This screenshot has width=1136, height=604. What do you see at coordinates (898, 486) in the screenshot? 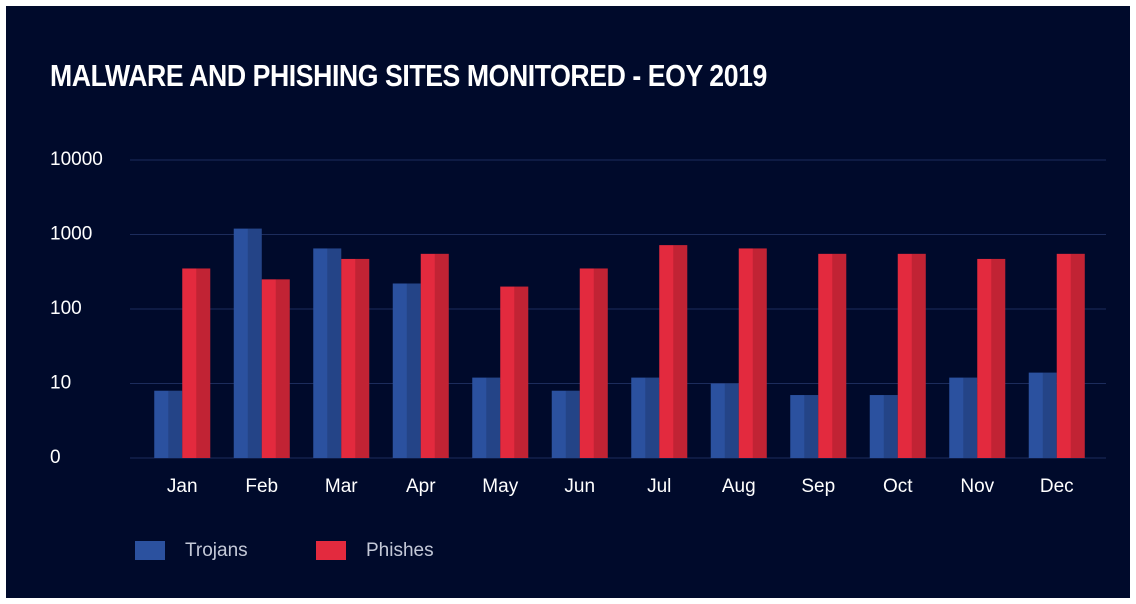
I see `x-tick-label: Oct` at bounding box center [898, 486].